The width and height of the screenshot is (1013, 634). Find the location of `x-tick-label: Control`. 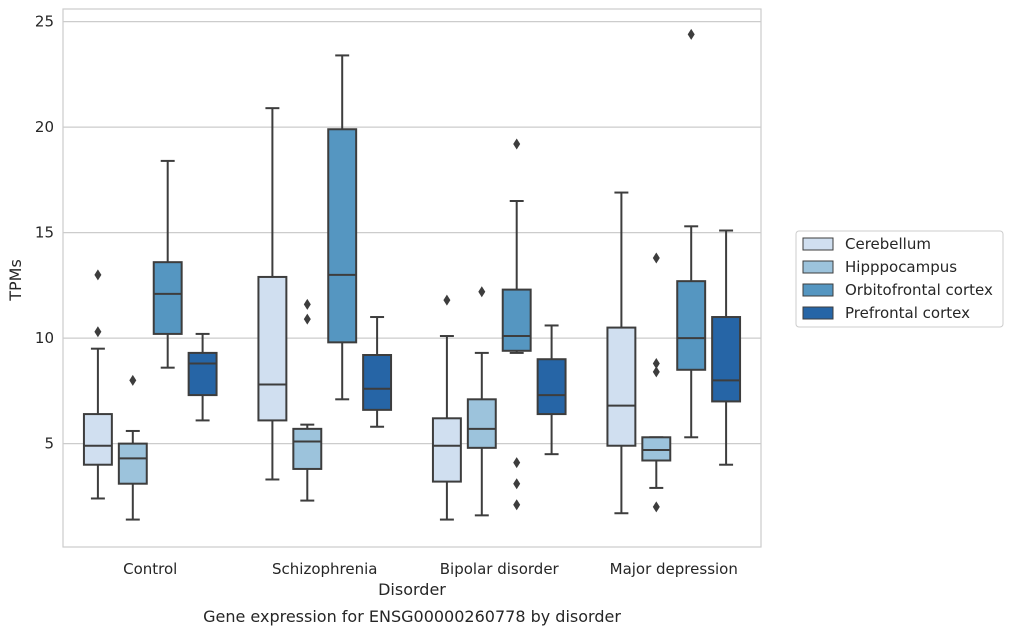

x-tick-label: Control is located at coordinates (150, 569).